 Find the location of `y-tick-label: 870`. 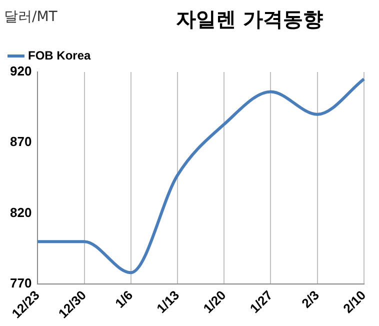

y-tick-label: 870 is located at coordinates (21, 142).